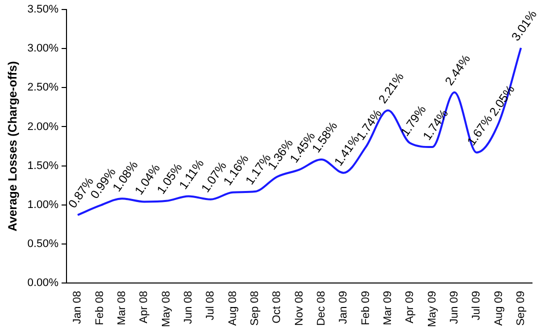 Image resolution: width=540 pixels, height=332 pixels. What do you see at coordinates (454, 307) in the screenshot?
I see `x-tick-label: Jun 09` at bounding box center [454, 307].